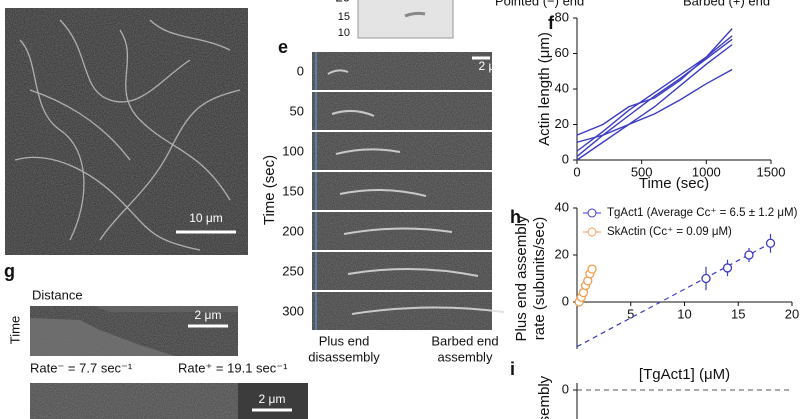 Image resolution: width=800 pixels, height=419 pixels. I want to click on scale-bar-label: 10 μm, so click(206, 218).